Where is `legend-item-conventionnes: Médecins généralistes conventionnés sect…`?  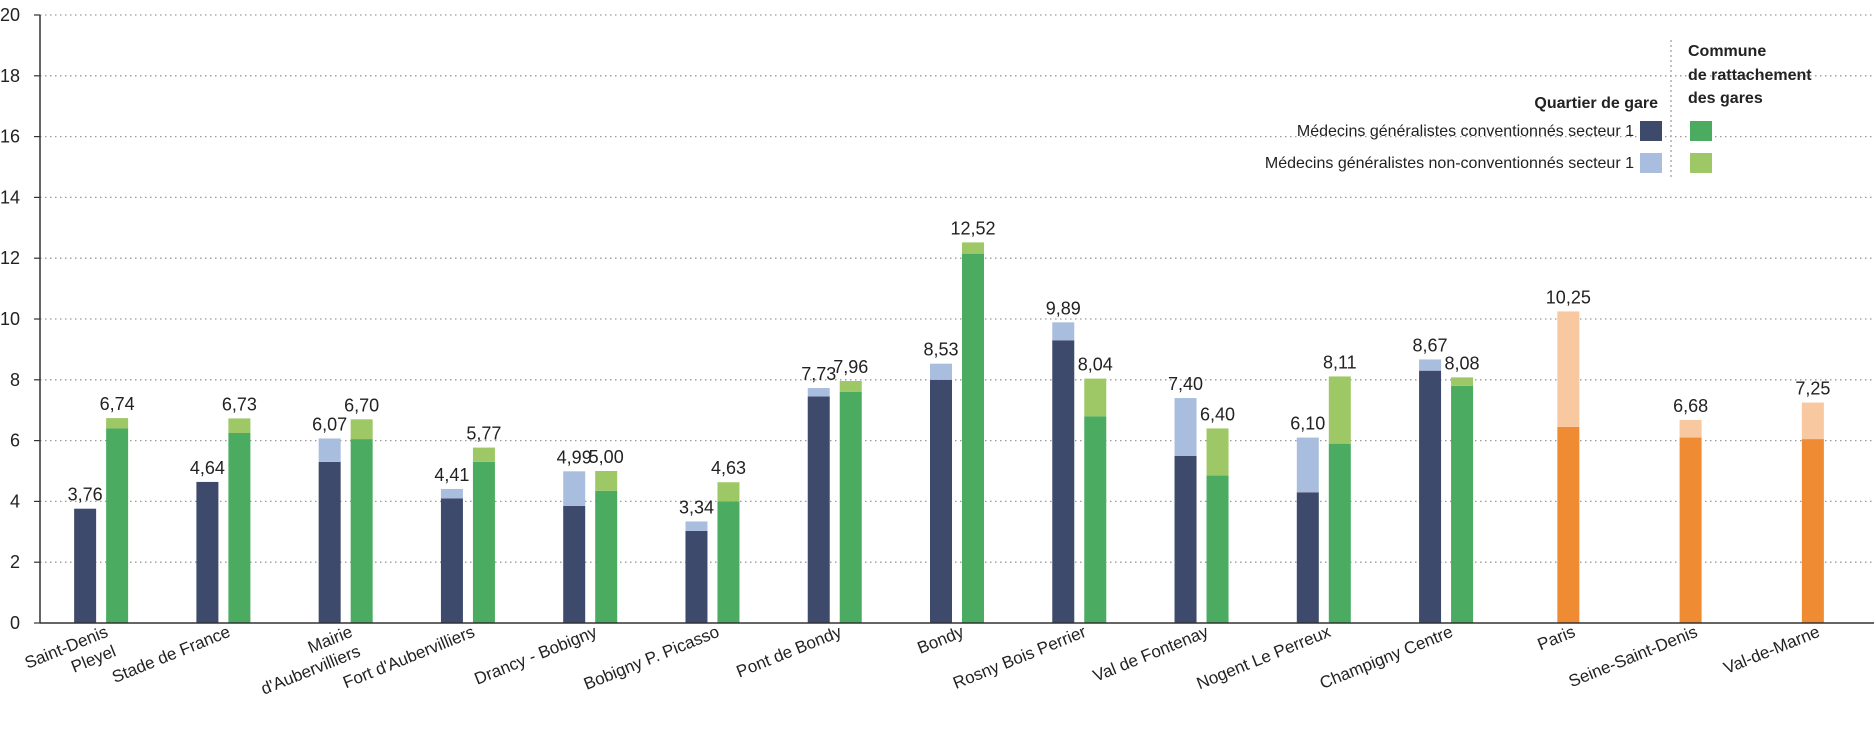
legend-item-conventionnes: Médecins généralistes conventionnés sect… is located at coordinates (1465, 131).